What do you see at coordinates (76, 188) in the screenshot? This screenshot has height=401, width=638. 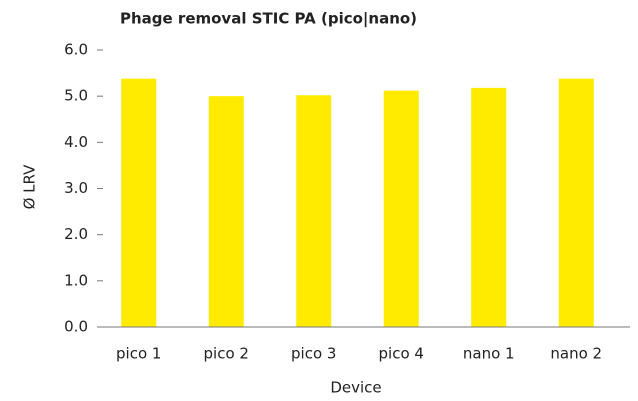 I see `y-tick-label: 3.0` at bounding box center [76, 188].